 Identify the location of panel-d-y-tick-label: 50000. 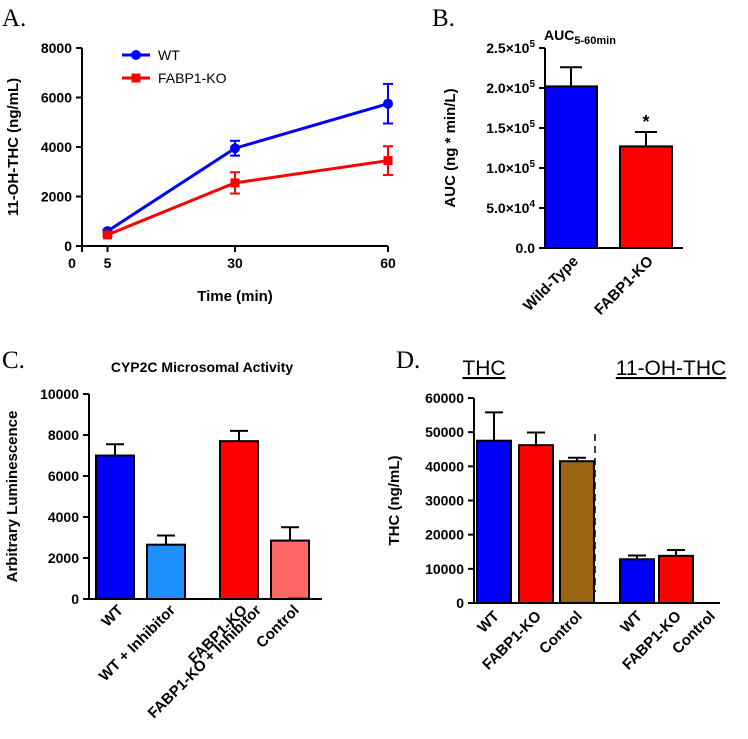
(444, 432).